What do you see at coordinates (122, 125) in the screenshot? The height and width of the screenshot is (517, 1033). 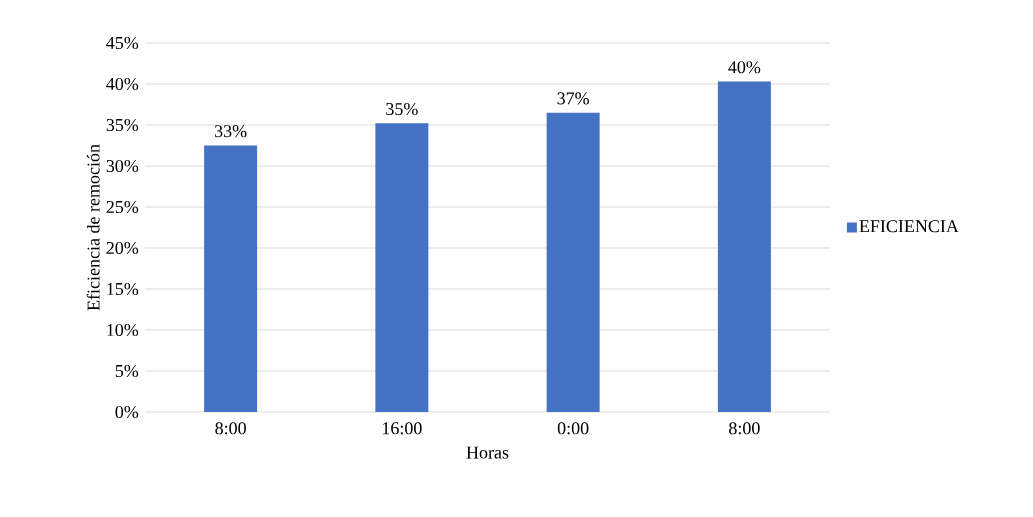 I see `y-tick-label: 35%` at bounding box center [122, 125].